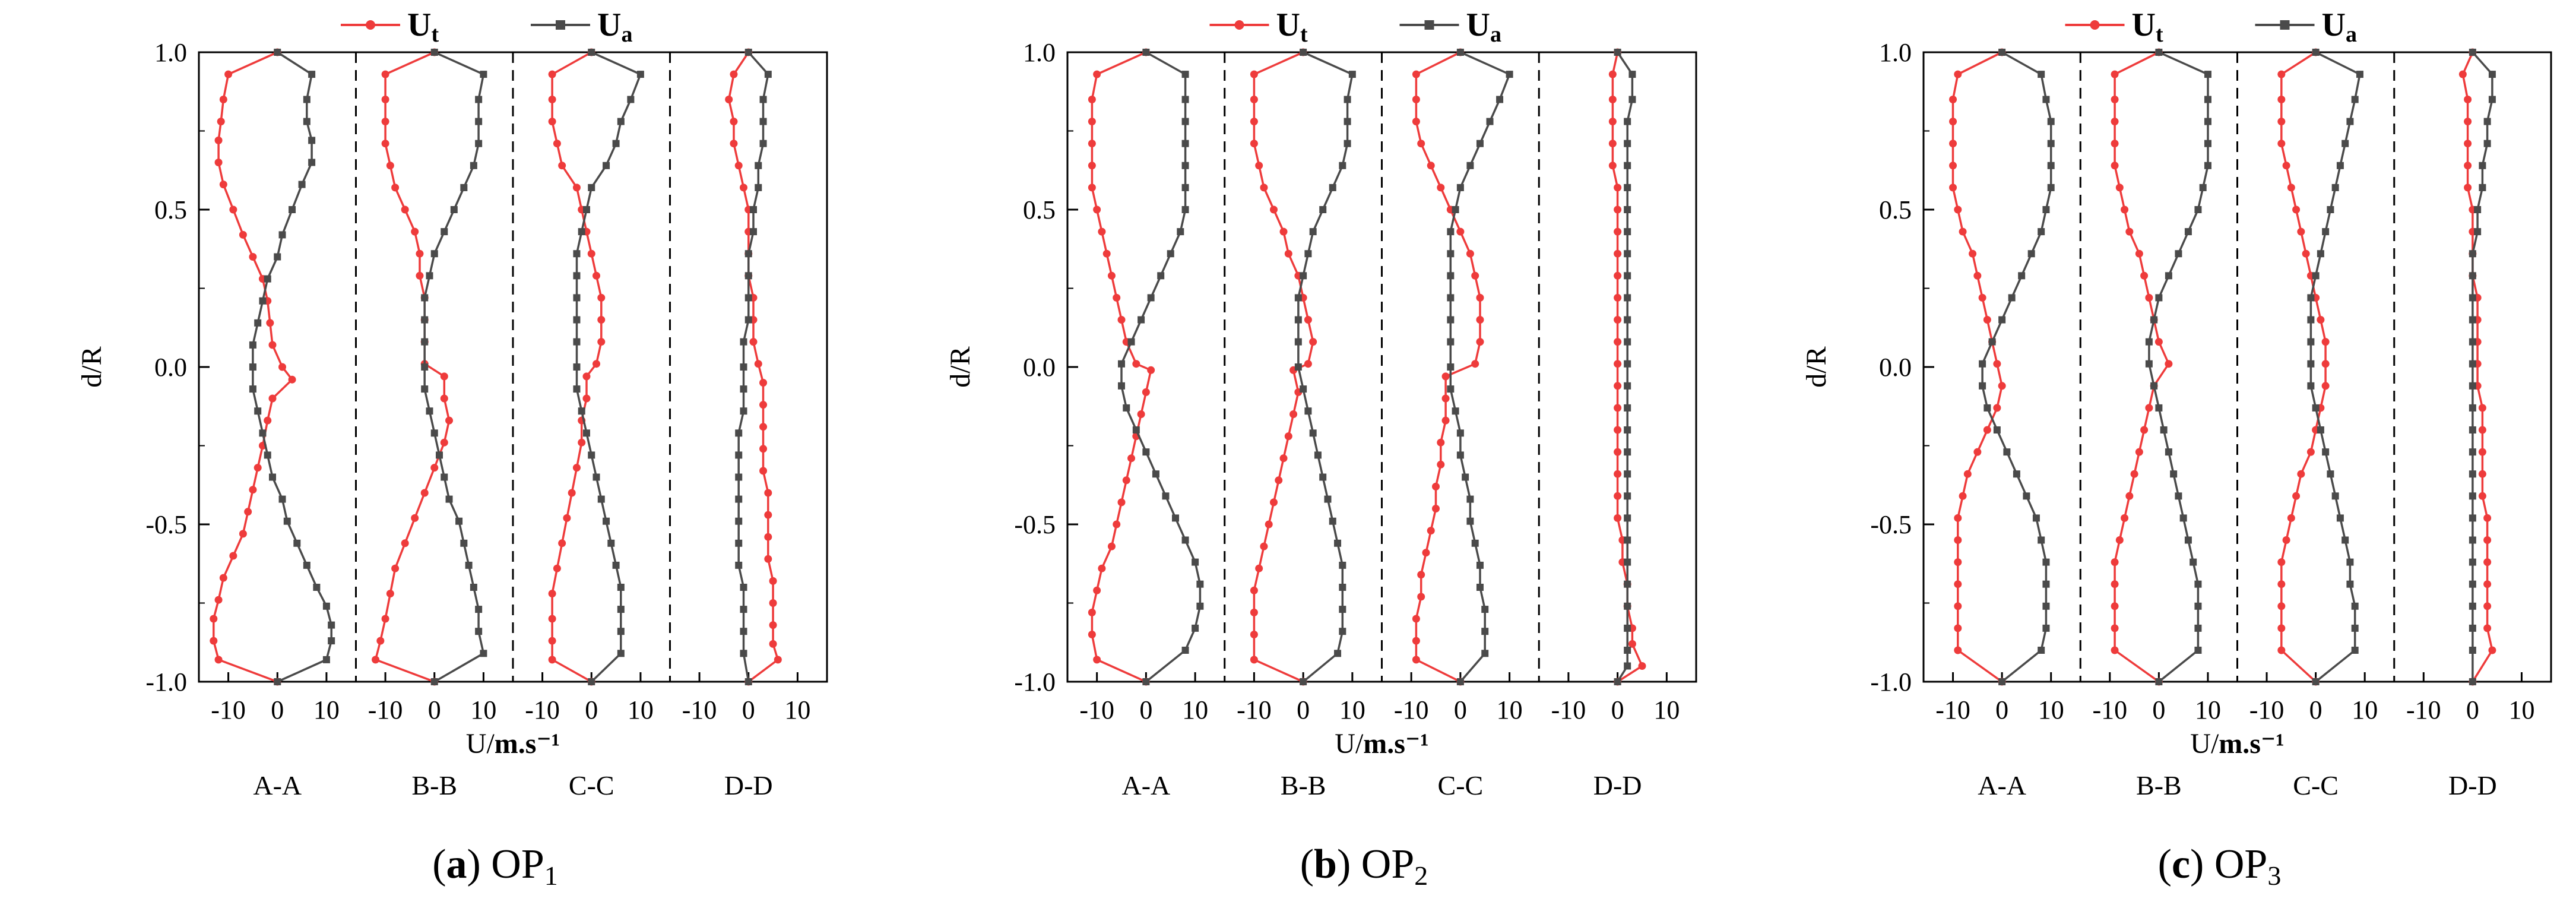  Describe the element at coordinates (1895, 52) in the screenshot. I see `y-tick-label: 1.0` at that location.